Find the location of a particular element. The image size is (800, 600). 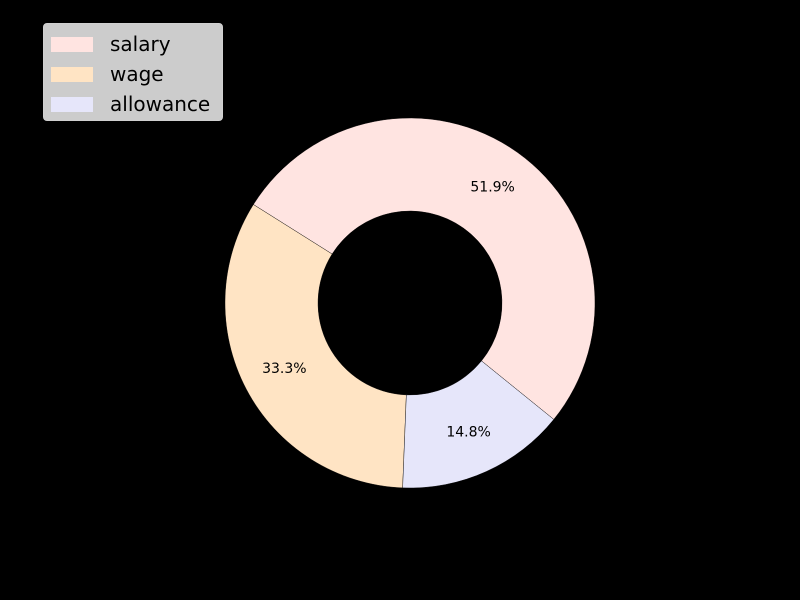

legend-label-salary: salary is located at coordinates (140, 44).